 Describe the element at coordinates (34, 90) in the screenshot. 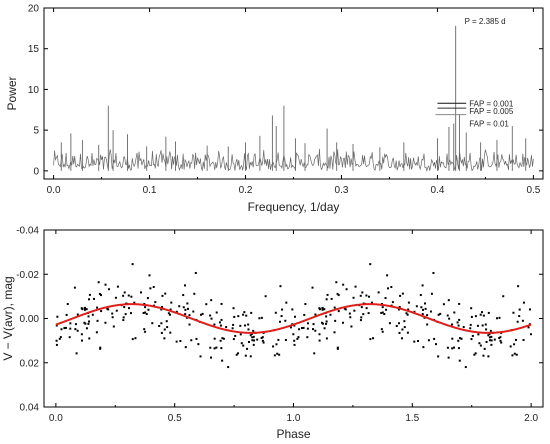

I see `y-tick-label: 10` at that location.